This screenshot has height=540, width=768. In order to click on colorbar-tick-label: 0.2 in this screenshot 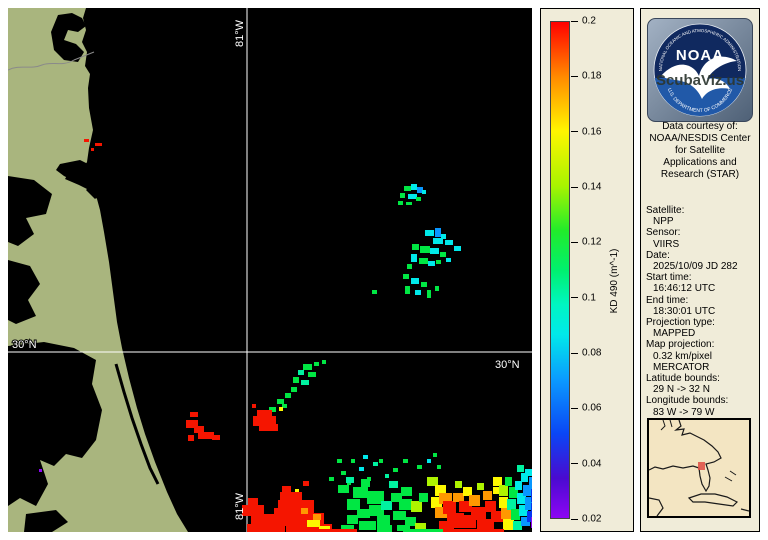, I will do `click(589, 21)`.